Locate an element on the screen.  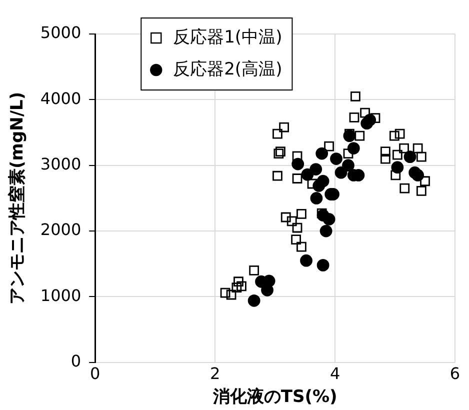
x-tick-label: 2 is located at coordinates (215, 374).